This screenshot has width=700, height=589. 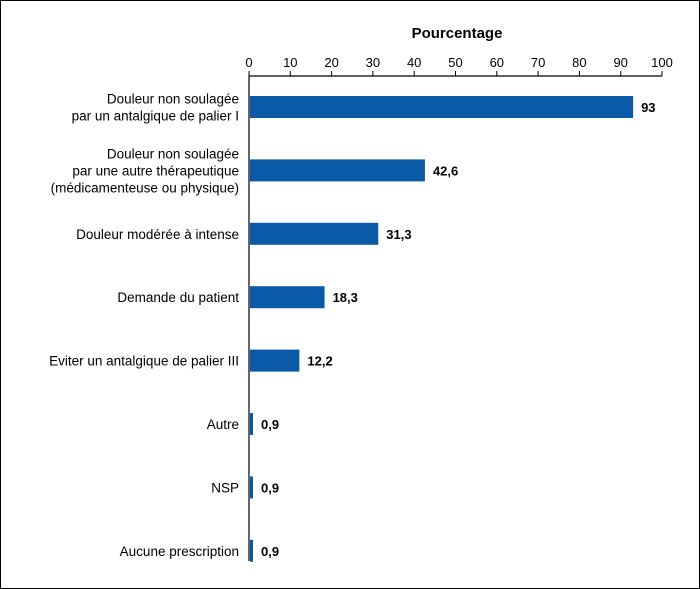 I want to click on value-label: 31,3, so click(x=398, y=234).